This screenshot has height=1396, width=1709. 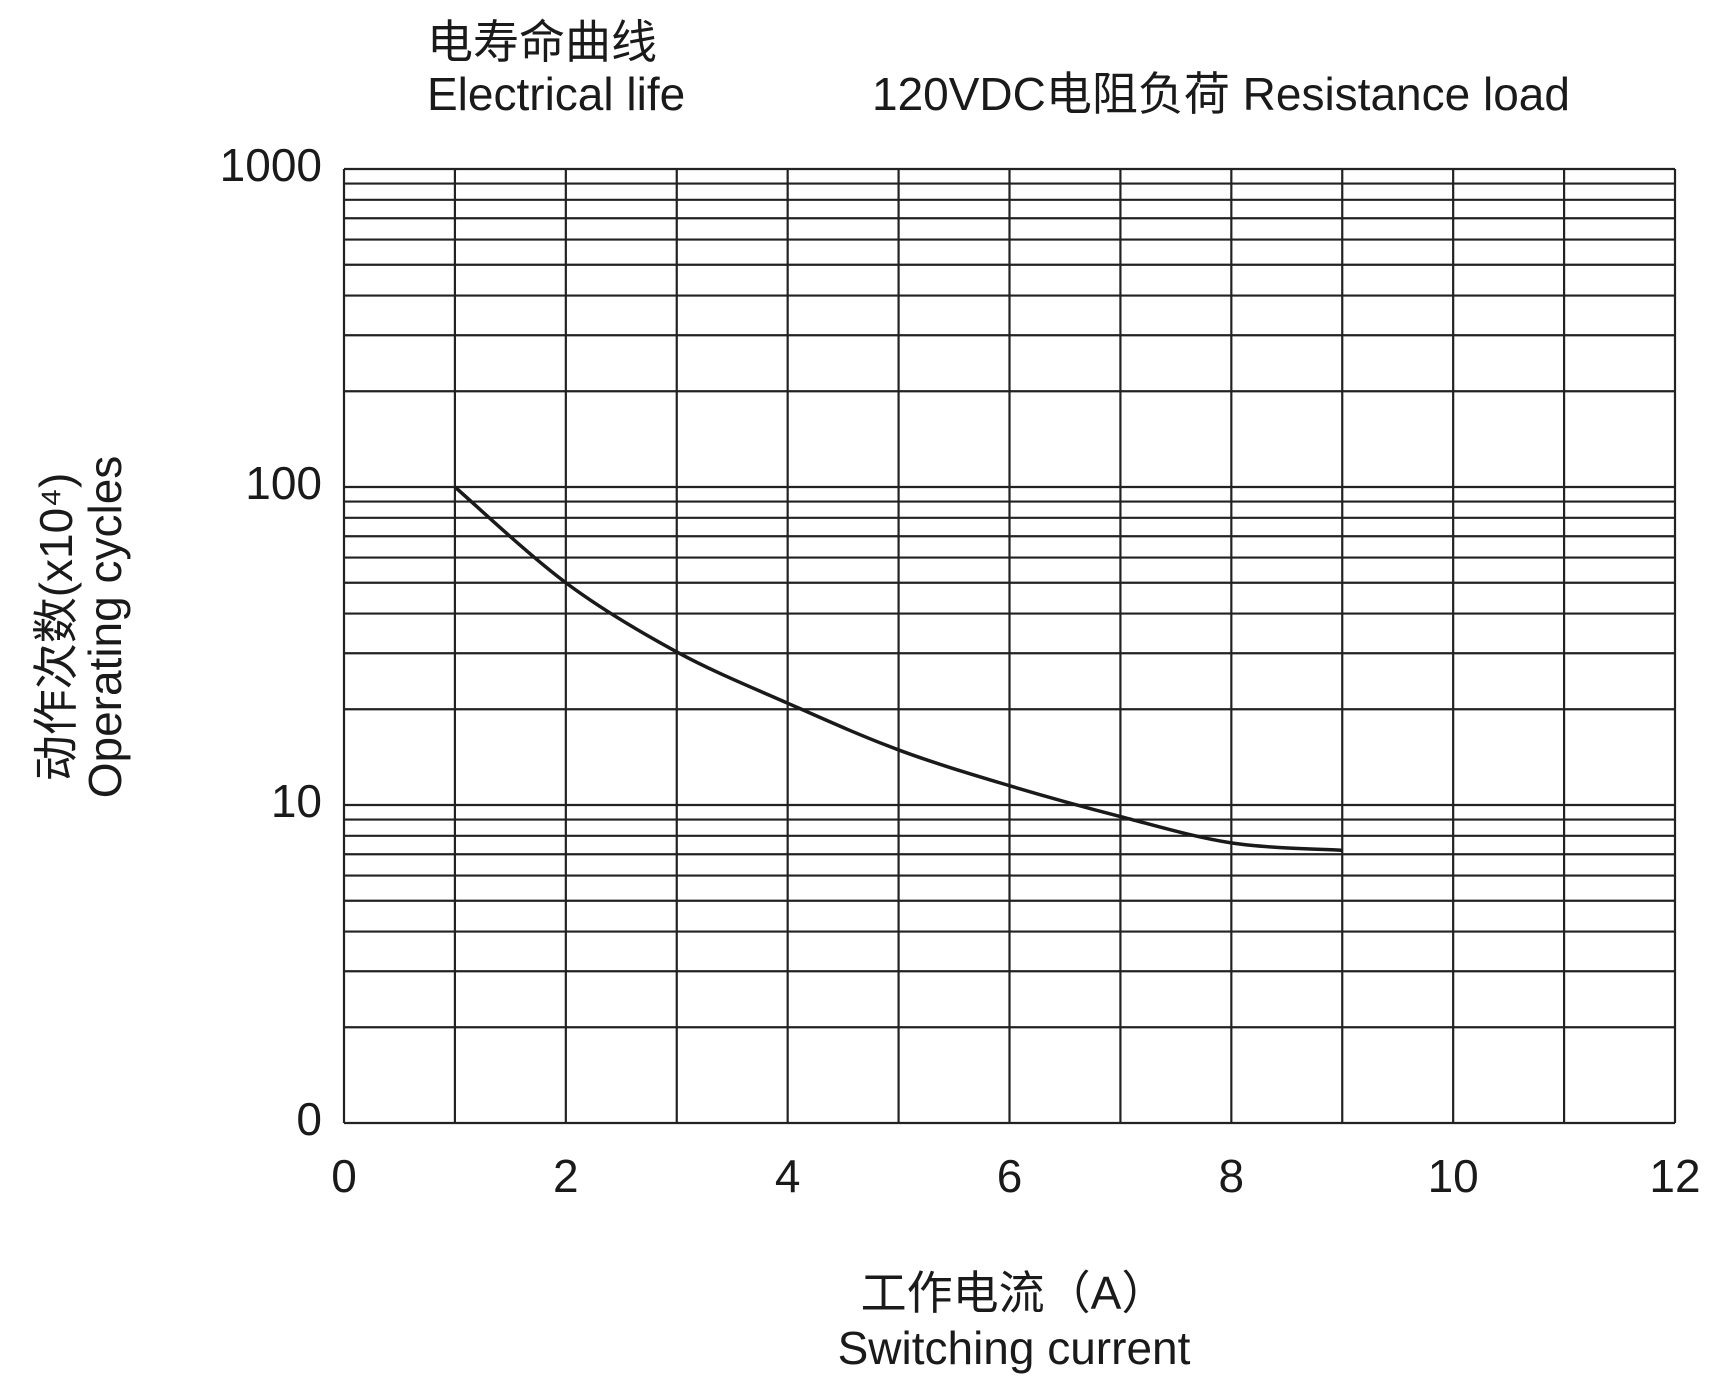 What do you see at coordinates (1674, 1176) in the screenshot?
I see `x-tick-label: 12` at bounding box center [1674, 1176].